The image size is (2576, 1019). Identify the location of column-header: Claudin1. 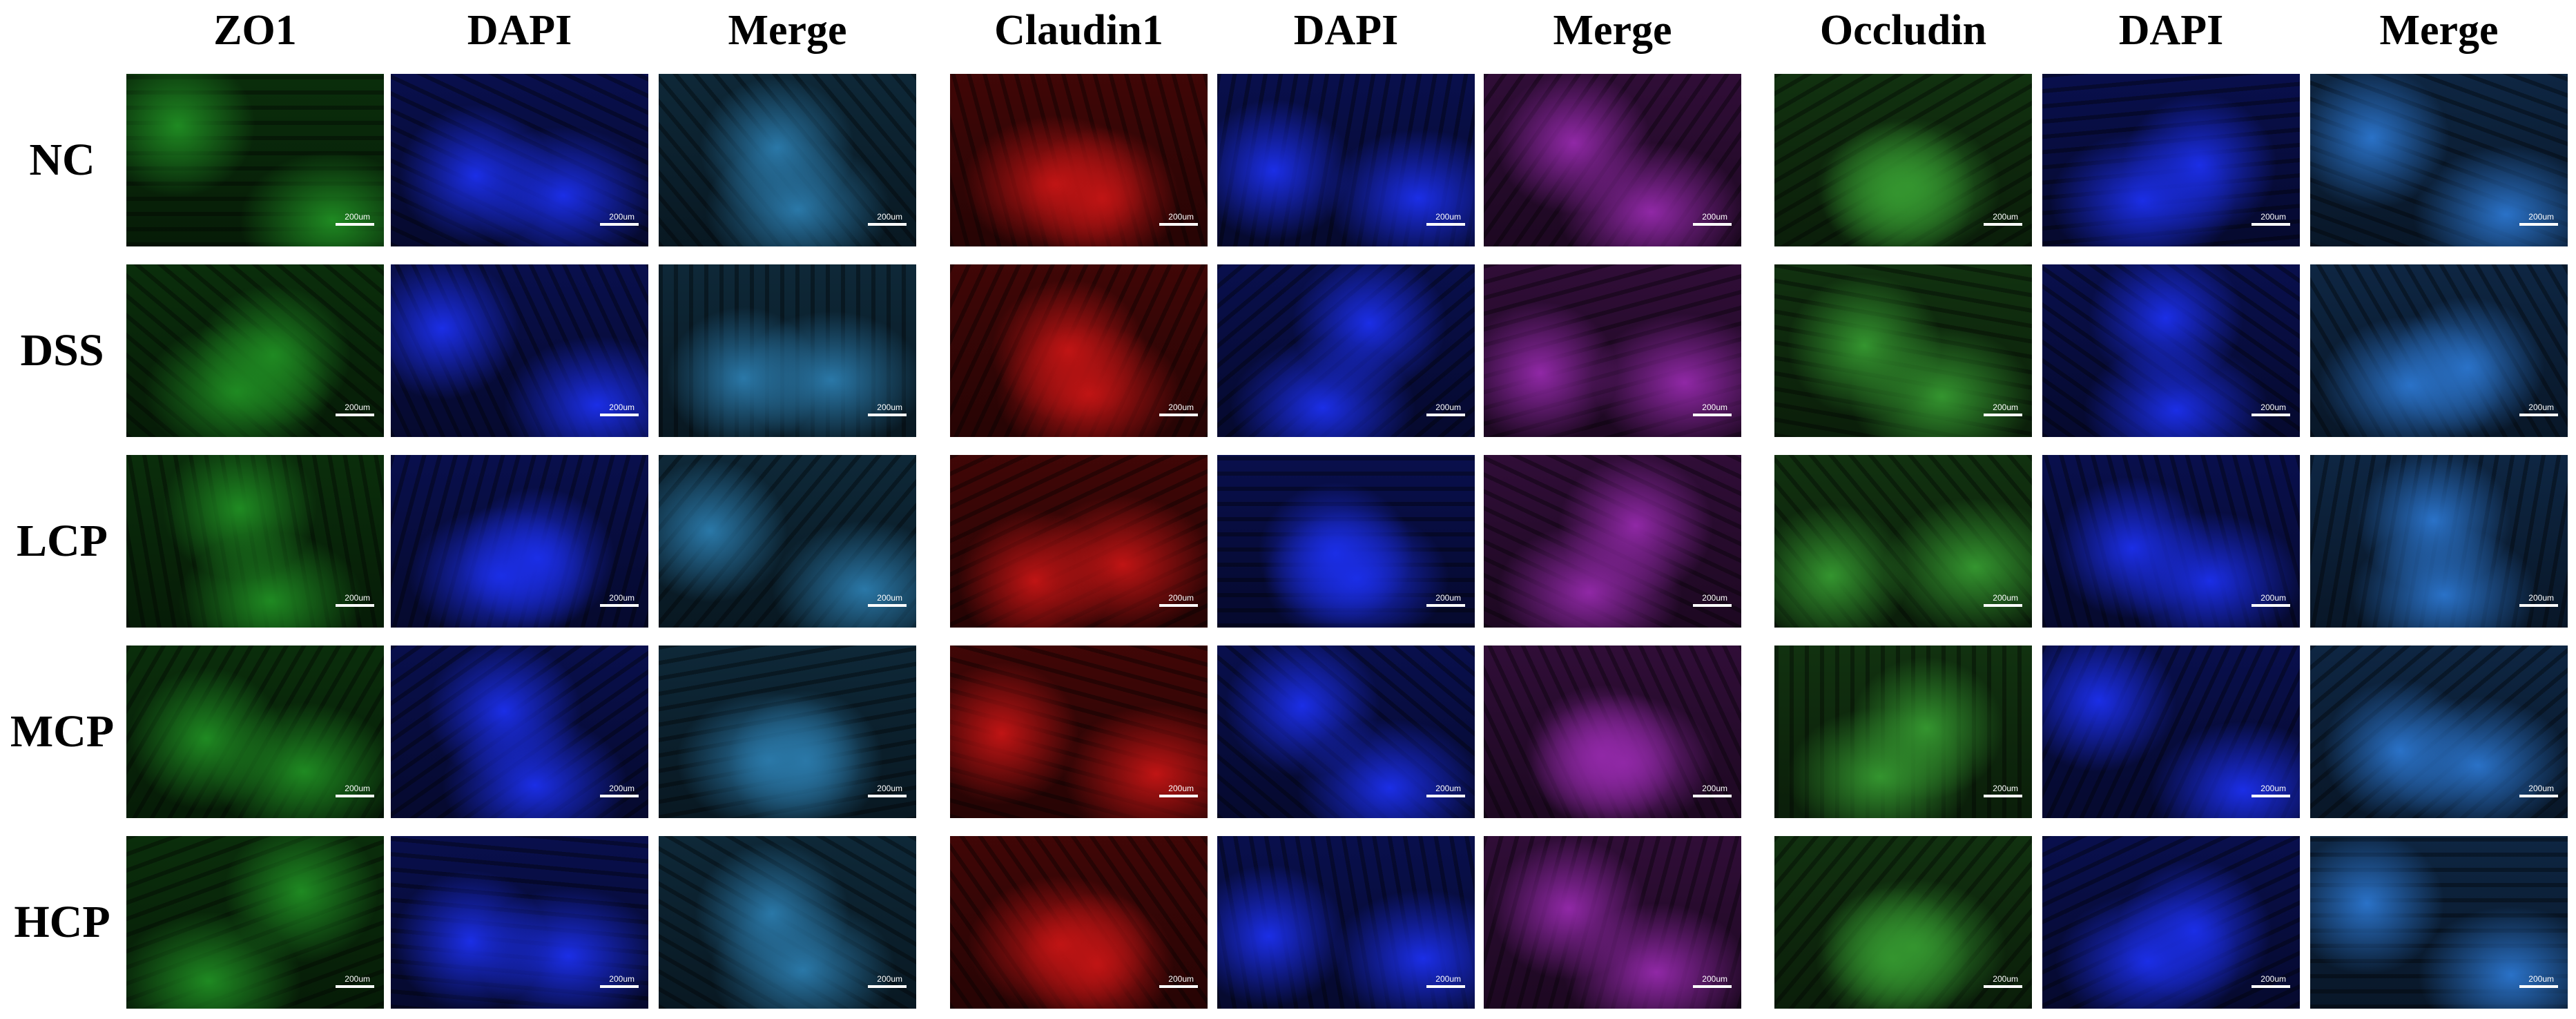
(1078, 31).